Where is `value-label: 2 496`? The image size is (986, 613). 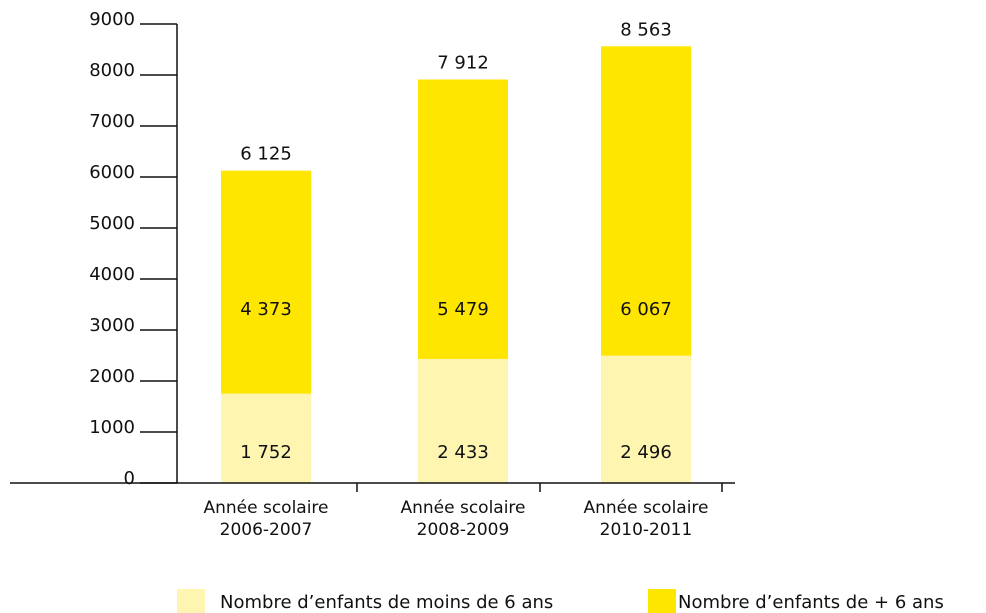
value-label: 2 496 is located at coordinates (646, 452).